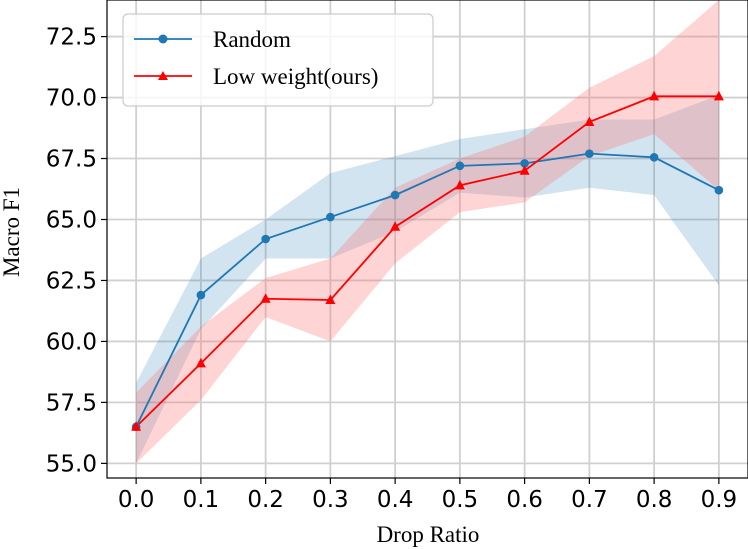 This screenshot has height=549, width=748. What do you see at coordinates (163, 39) in the screenshot?
I see `legend-marker-random` at bounding box center [163, 39].